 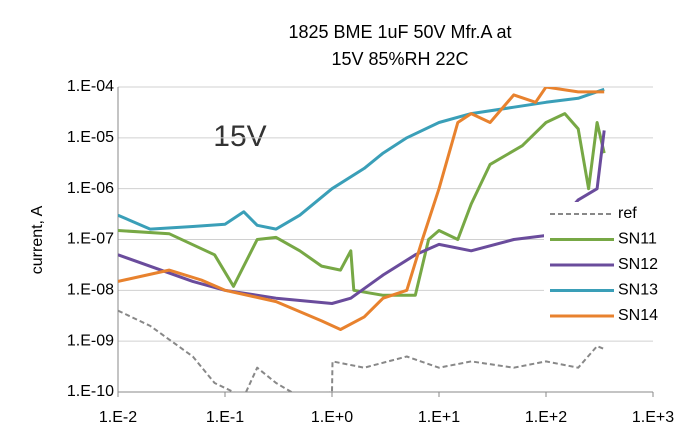 What do you see at coordinates (332, 417) in the screenshot?
I see `x-tick-label: 1.E+0` at bounding box center [332, 417].